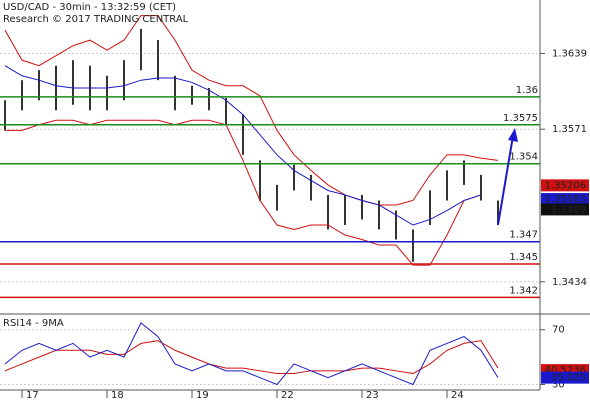  Describe the element at coordinates (287, 395) in the screenshot. I see `x-tick-label: 22` at that location.